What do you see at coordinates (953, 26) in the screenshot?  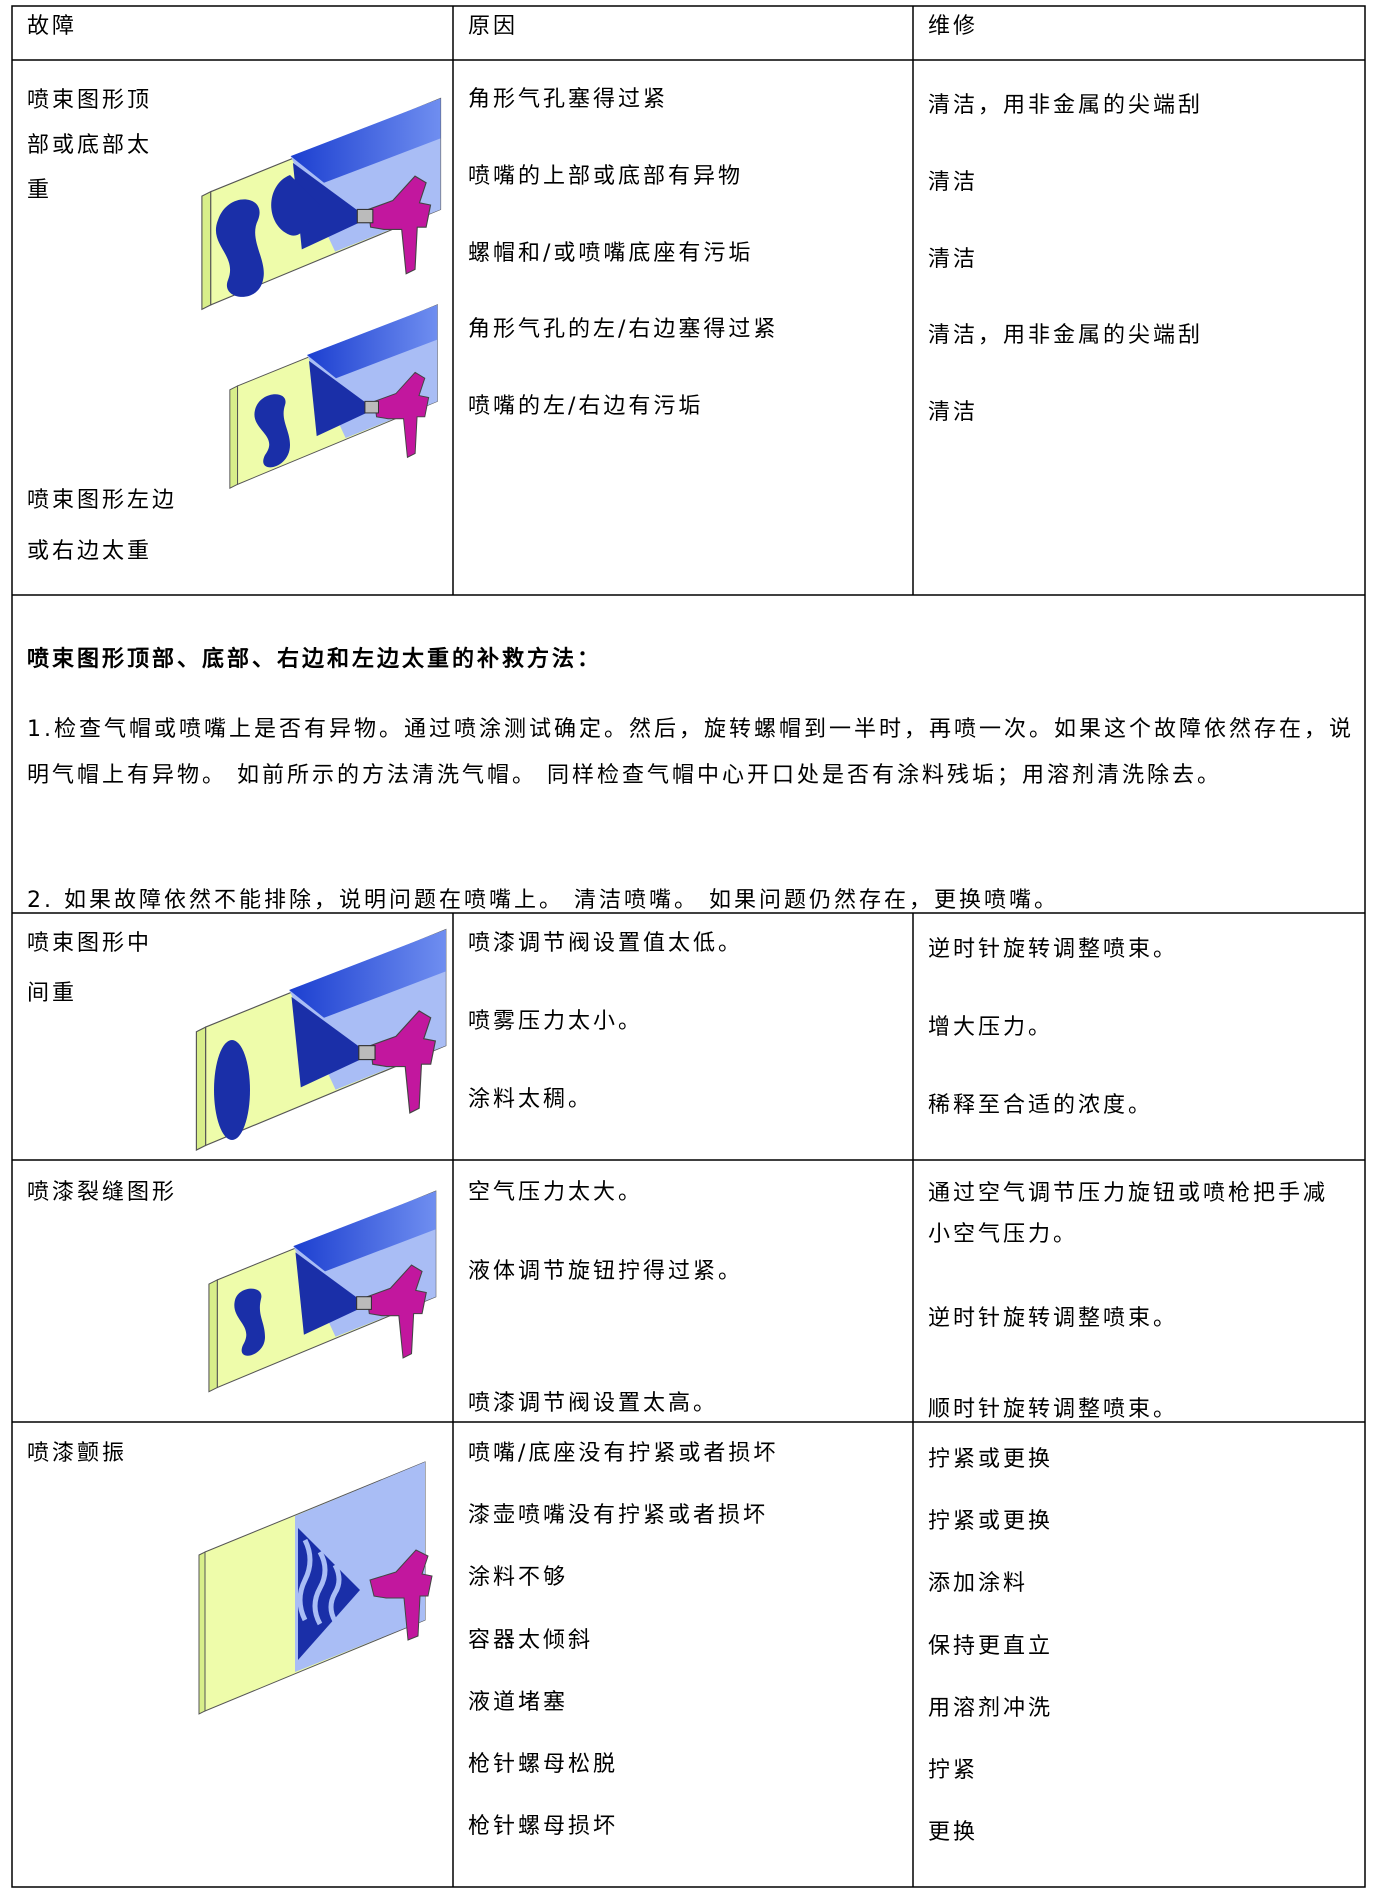 I see `header-cell: 维修` at bounding box center [953, 26].